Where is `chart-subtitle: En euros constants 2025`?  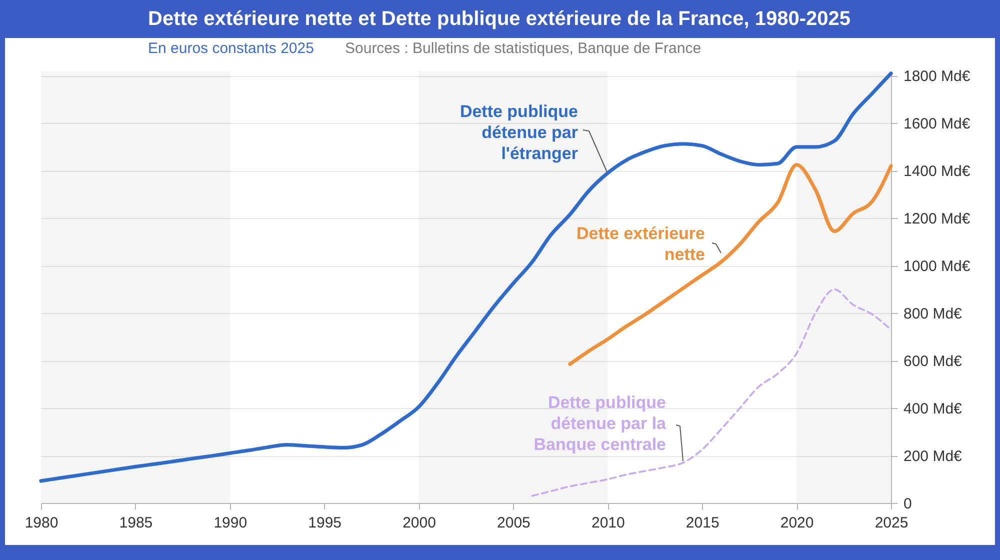 chart-subtitle: En euros constants 2025 is located at coordinates (231, 48).